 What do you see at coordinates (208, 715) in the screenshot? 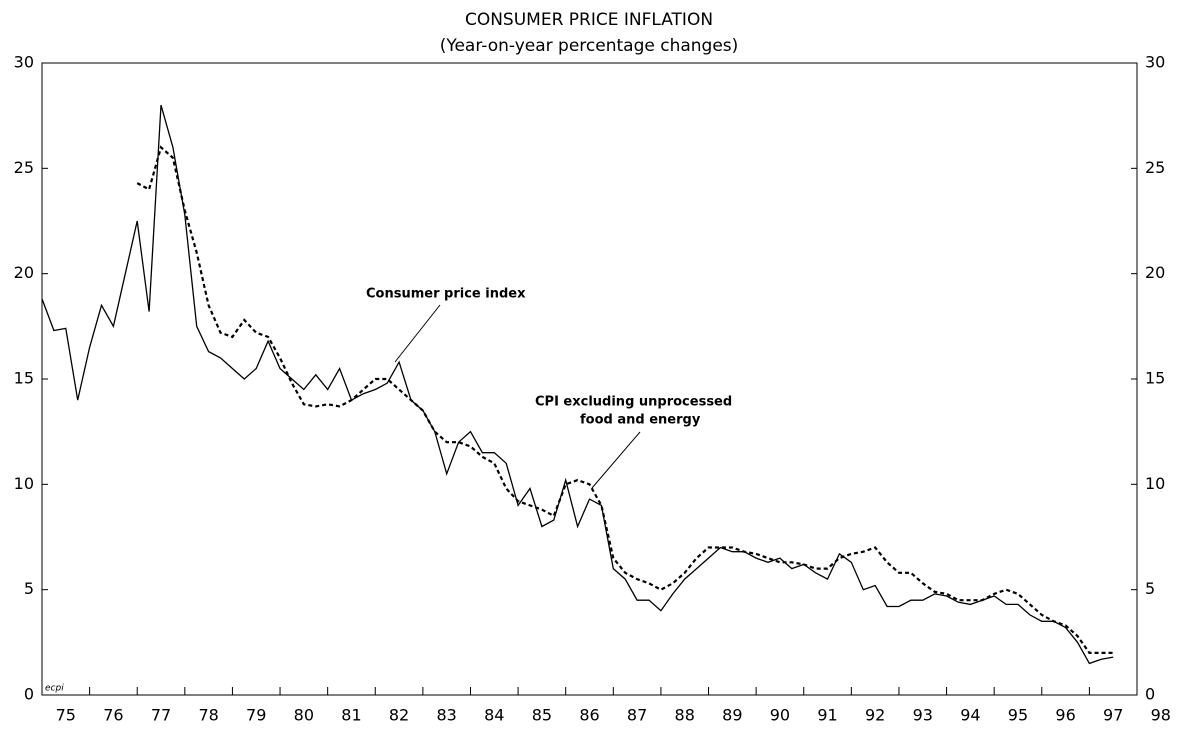
I see `x-tick-label: 78` at bounding box center [208, 715].